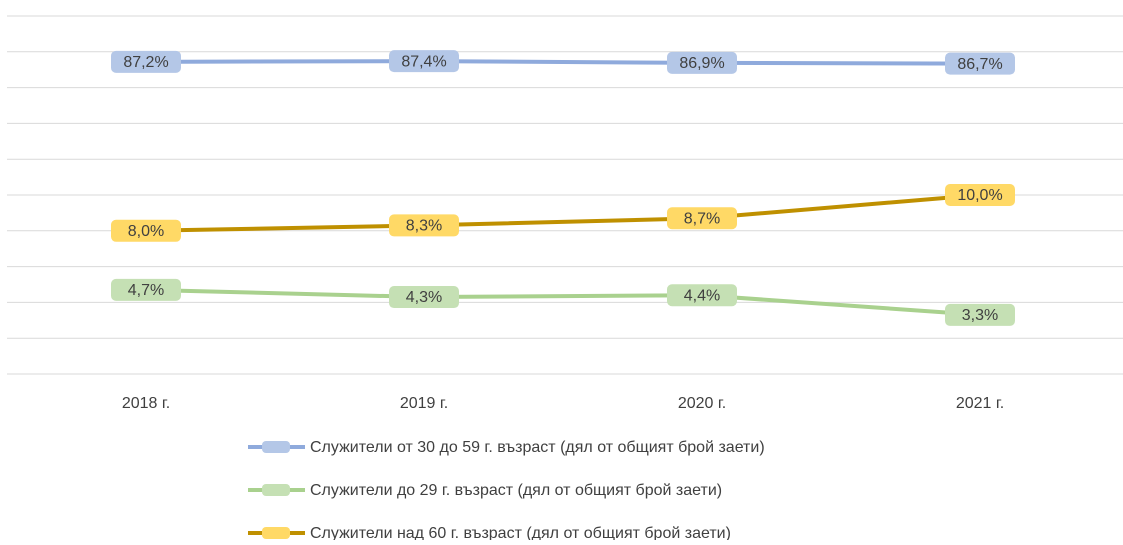  I want to click on x-tick-label: 2021 г., so click(980, 403).